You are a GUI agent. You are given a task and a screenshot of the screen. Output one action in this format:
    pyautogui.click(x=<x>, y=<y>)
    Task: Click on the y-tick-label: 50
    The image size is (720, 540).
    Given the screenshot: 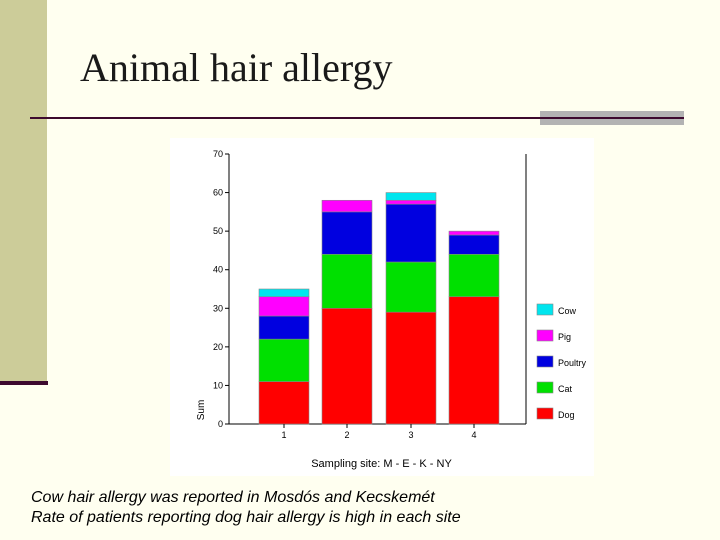 What is the action you would take?
    pyautogui.click(x=218, y=231)
    